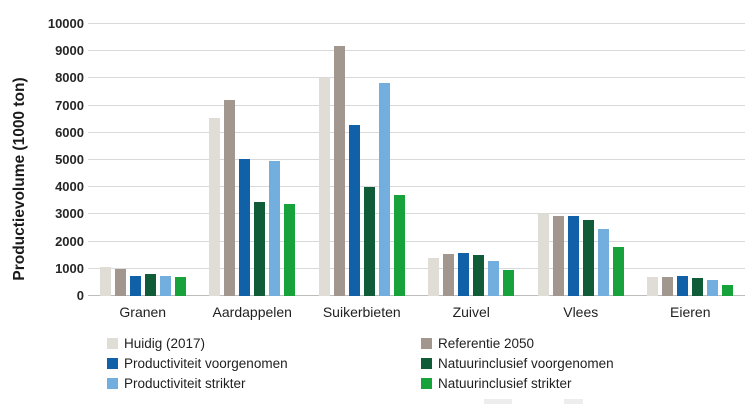 The height and width of the screenshot is (404, 750). What do you see at coordinates (69, 78) in the screenshot?
I see `y-tick-label-8000: 8000` at bounding box center [69, 78].